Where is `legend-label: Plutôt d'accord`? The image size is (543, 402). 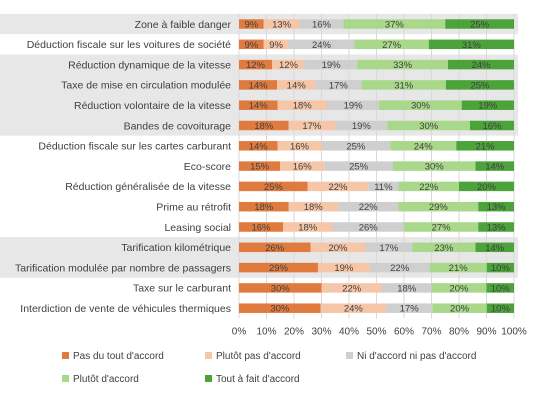
legend-label: Plutôt d'accord is located at coordinates (106, 379).